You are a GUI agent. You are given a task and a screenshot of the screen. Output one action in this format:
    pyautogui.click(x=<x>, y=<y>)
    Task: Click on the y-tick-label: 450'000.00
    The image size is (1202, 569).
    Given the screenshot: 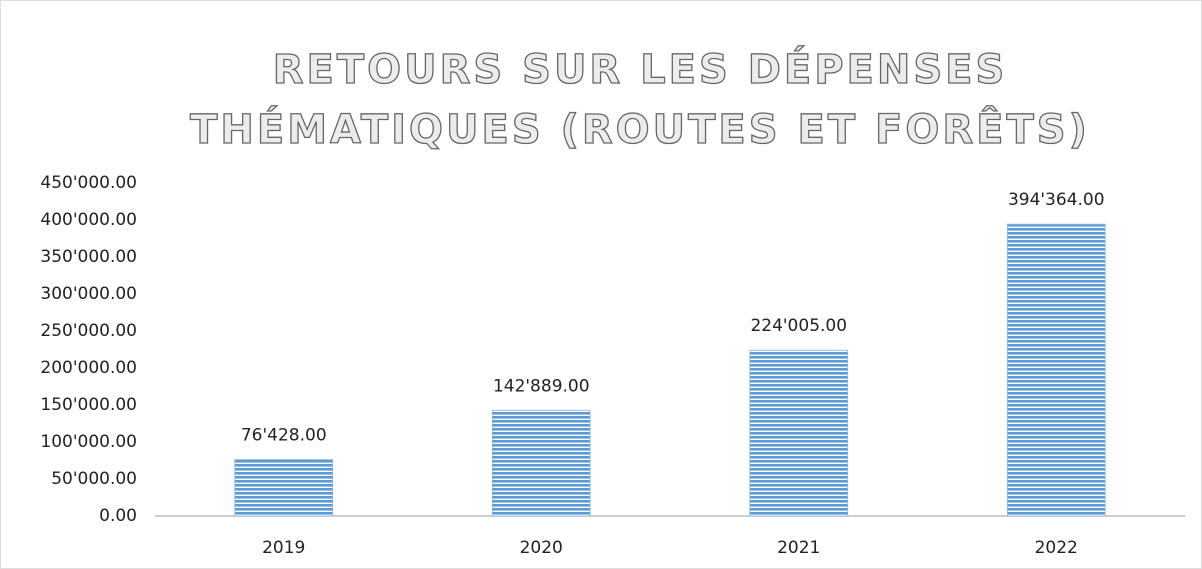 What is the action you would take?
    pyautogui.click(x=88, y=183)
    